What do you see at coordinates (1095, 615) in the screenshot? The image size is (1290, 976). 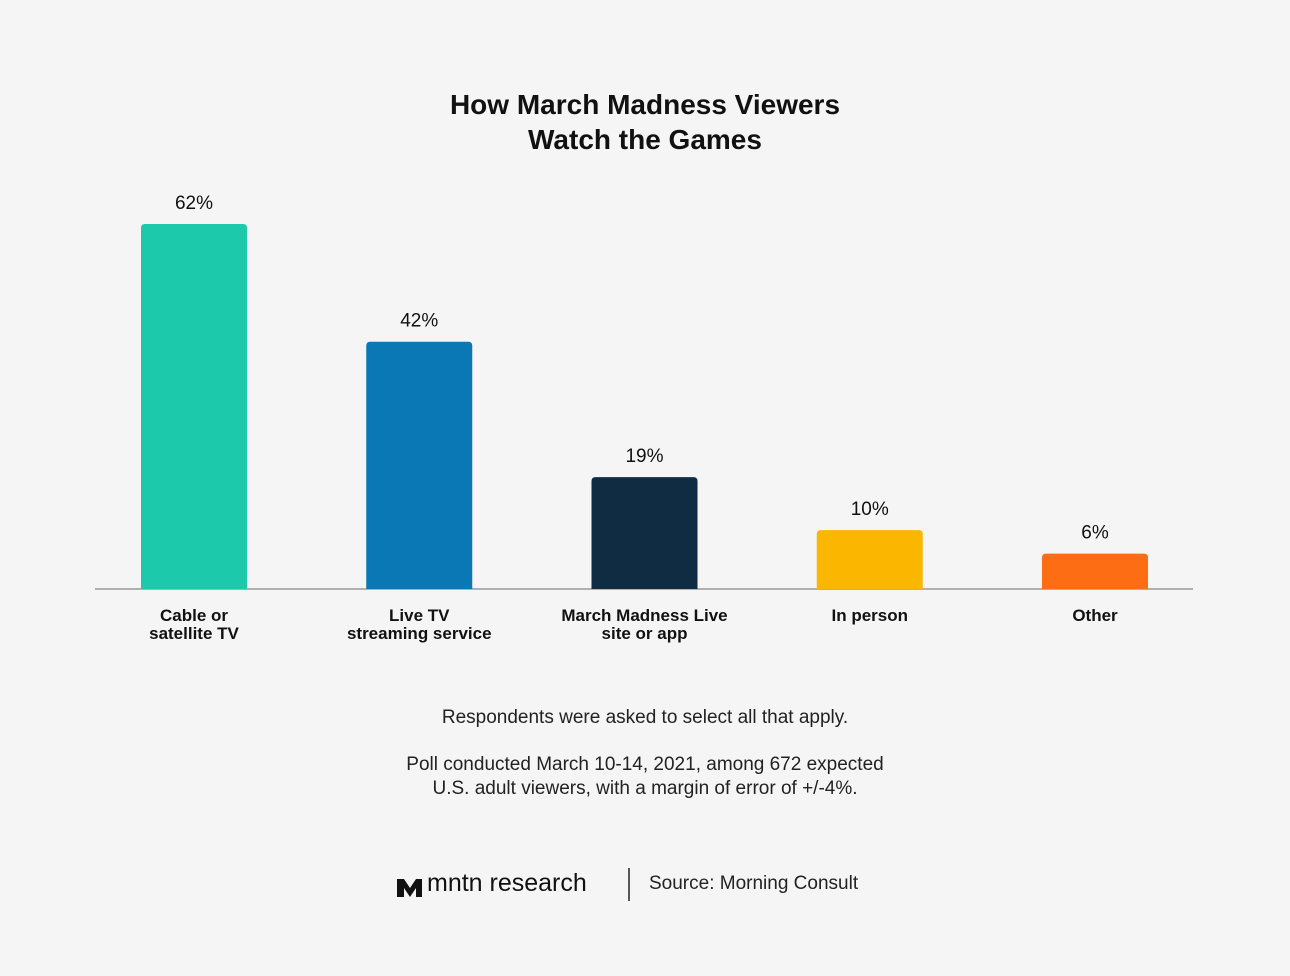 I see `x-tick-label: Other` at bounding box center [1095, 615].